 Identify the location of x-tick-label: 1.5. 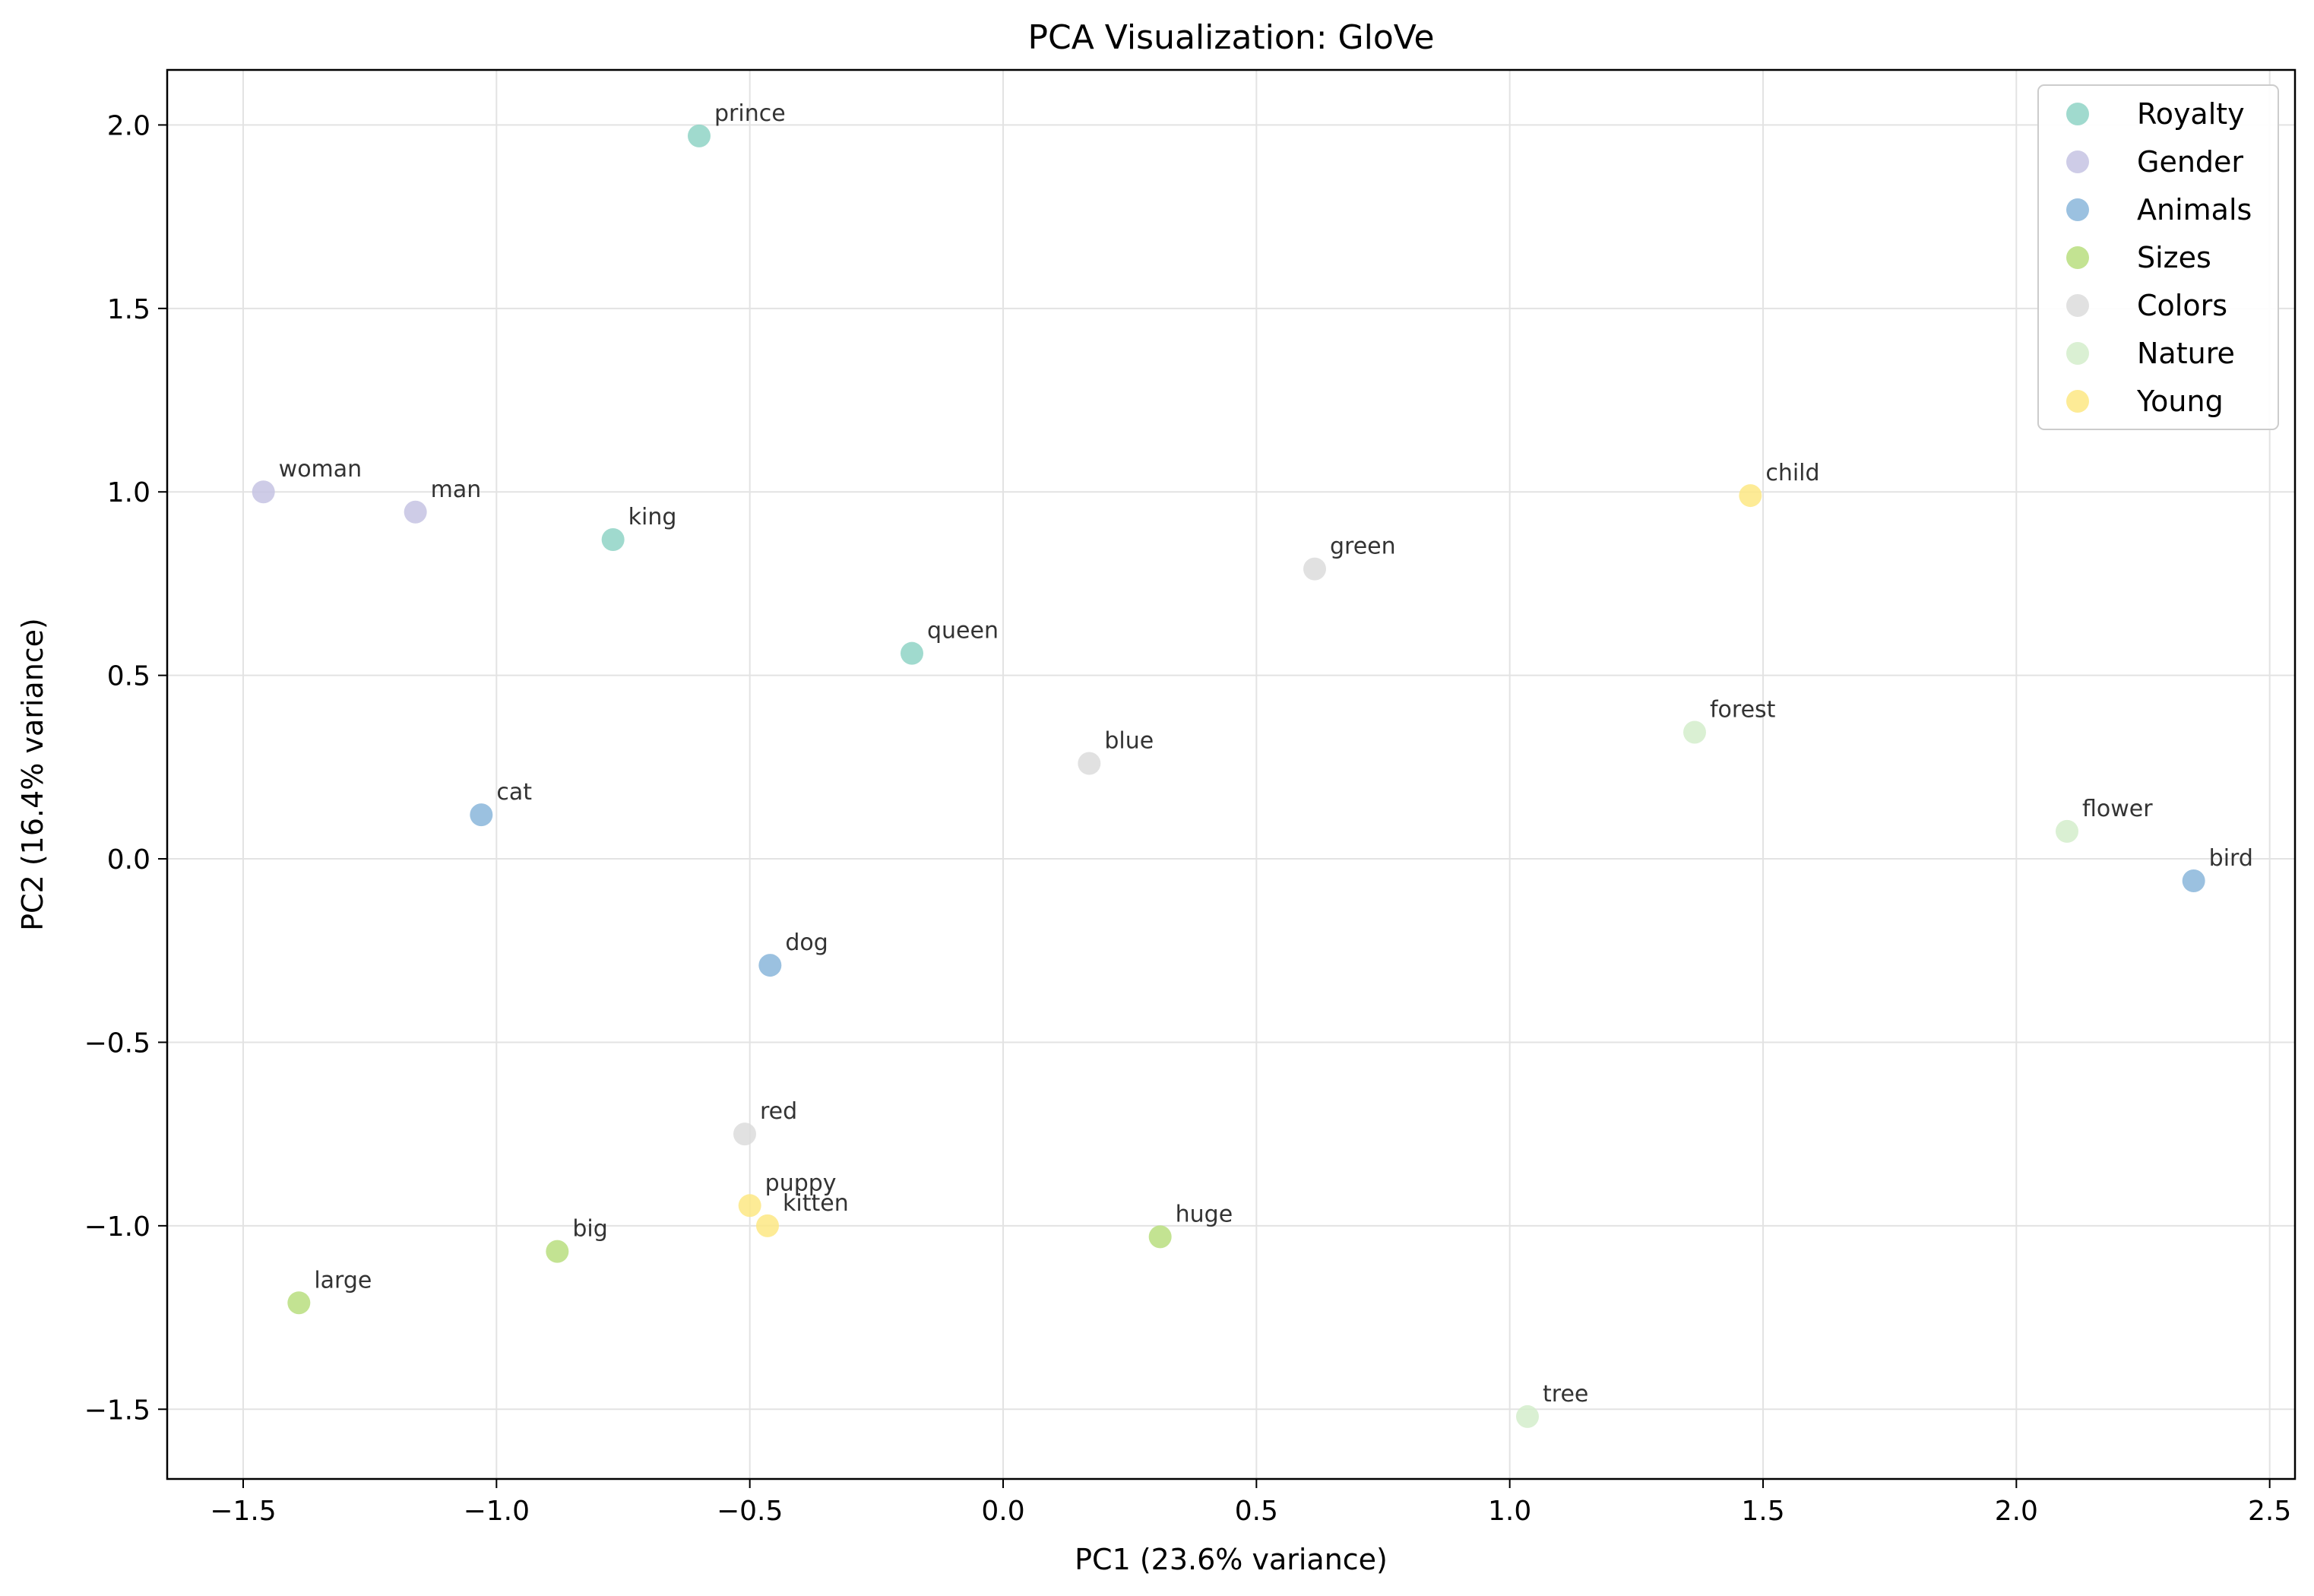
(1763, 1512).